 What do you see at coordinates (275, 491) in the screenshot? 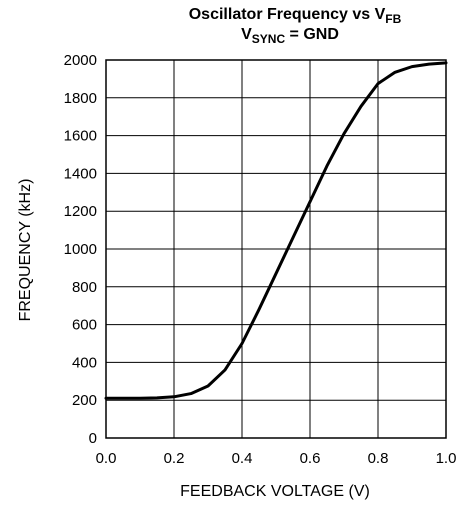
I see `x-axis-label: FEEDBACK VOLTAGE (V)` at bounding box center [275, 491].